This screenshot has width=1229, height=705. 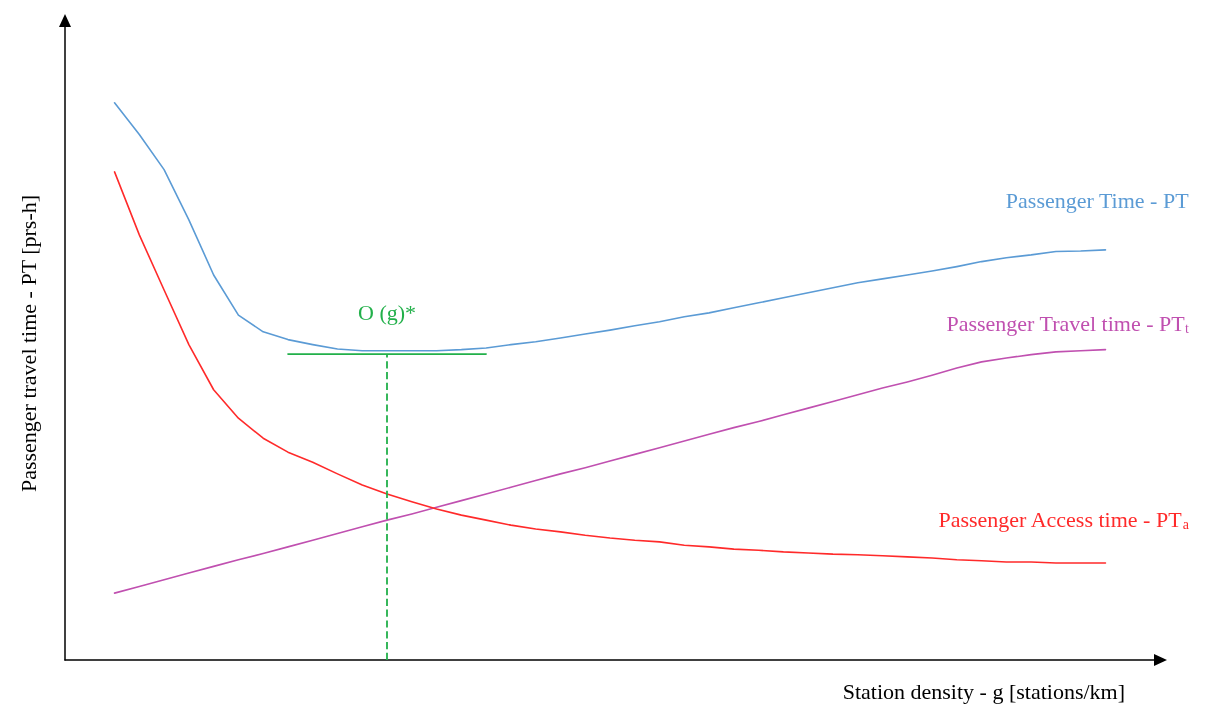 I want to click on text: Passenger Time - PT, so click(x=1097, y=201).